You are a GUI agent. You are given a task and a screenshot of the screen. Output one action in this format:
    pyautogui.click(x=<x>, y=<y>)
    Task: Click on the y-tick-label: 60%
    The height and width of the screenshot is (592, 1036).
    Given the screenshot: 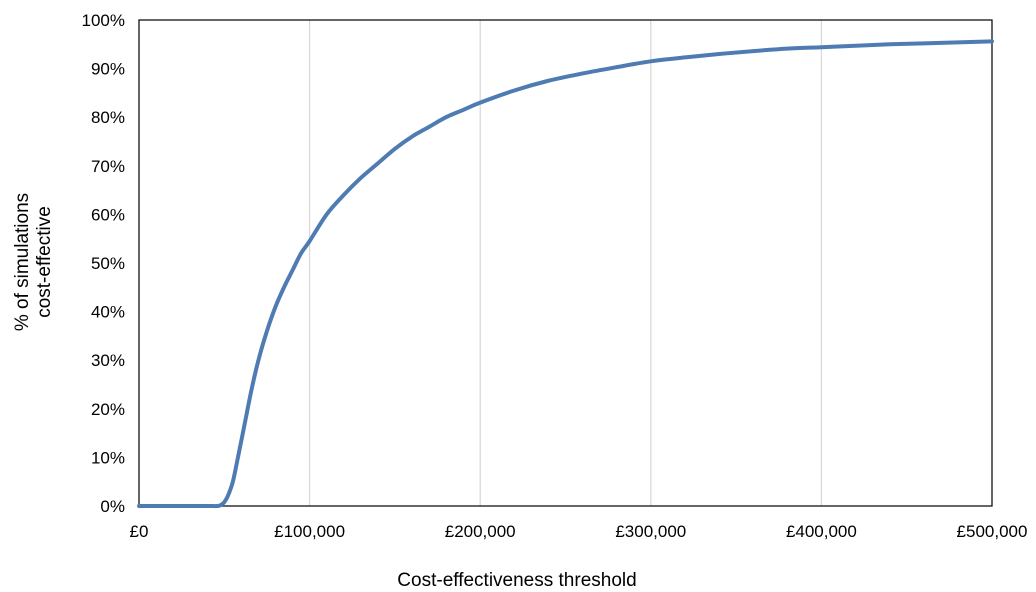 What is the action you would take?
    pyautogui.click(x=108, y=214)
    